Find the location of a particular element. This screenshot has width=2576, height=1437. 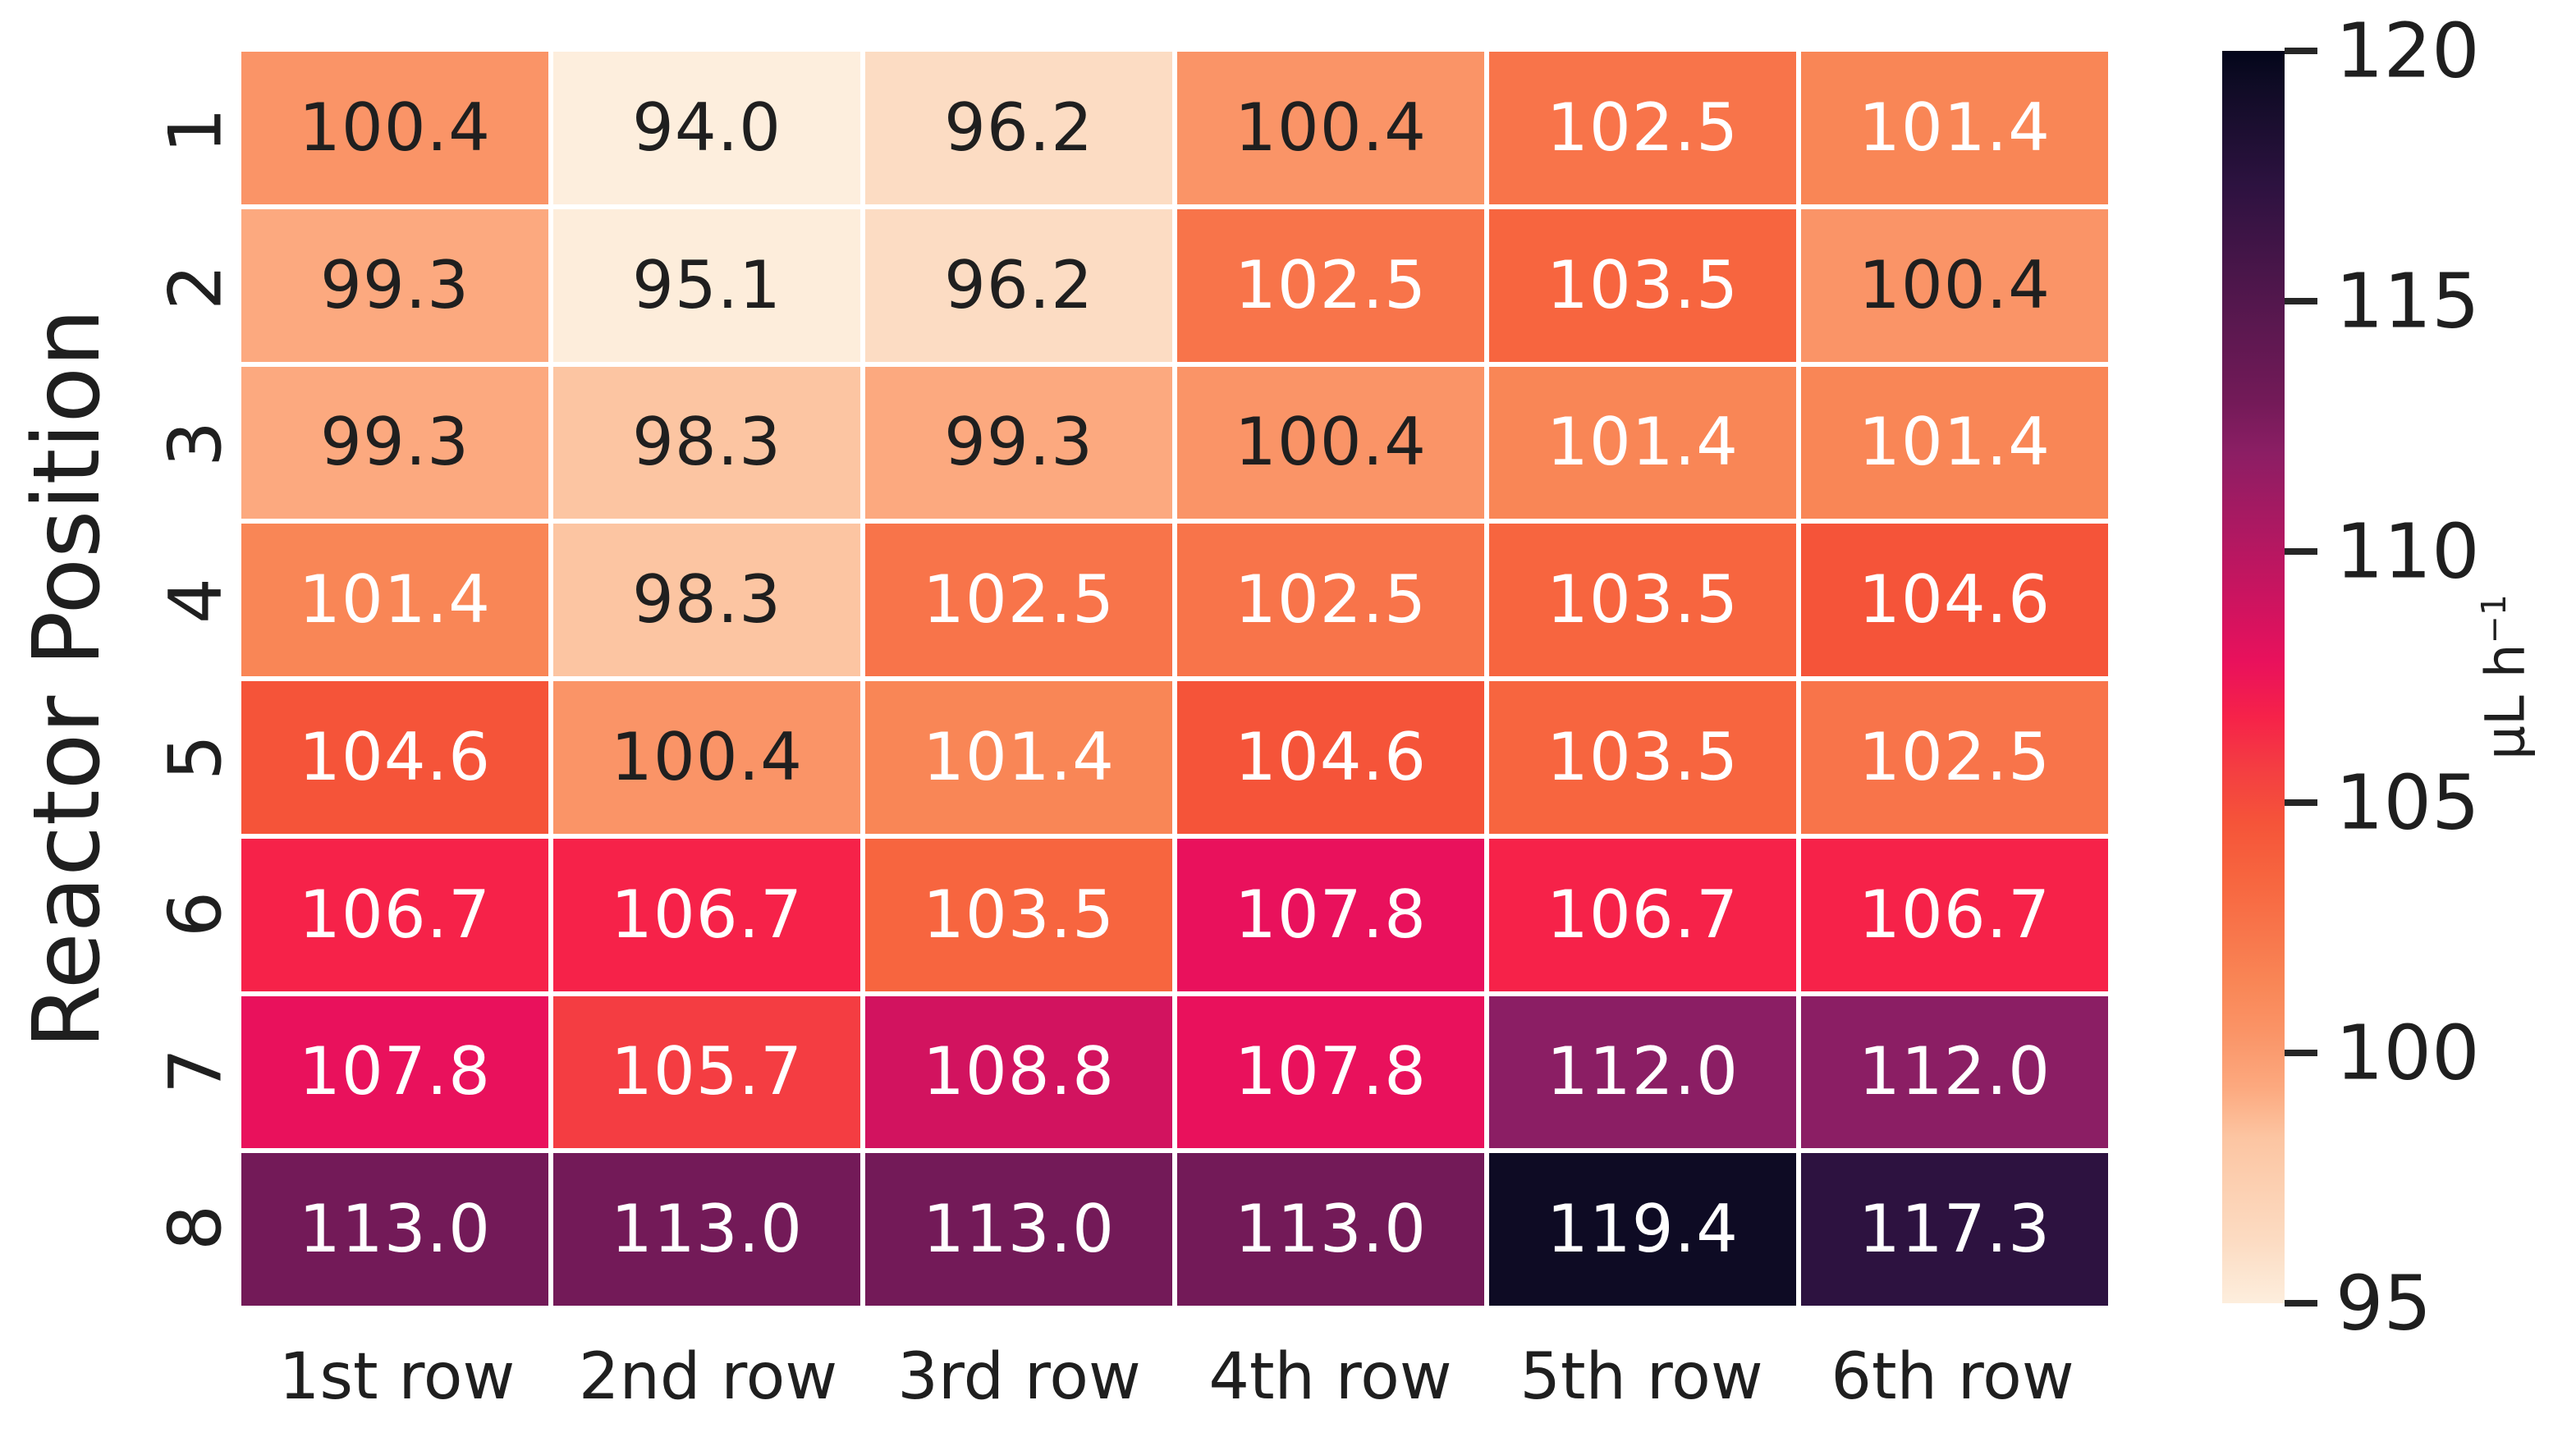

heatmap-cell-r2-c6: 100.4 is located at coordinates (1955, 285).